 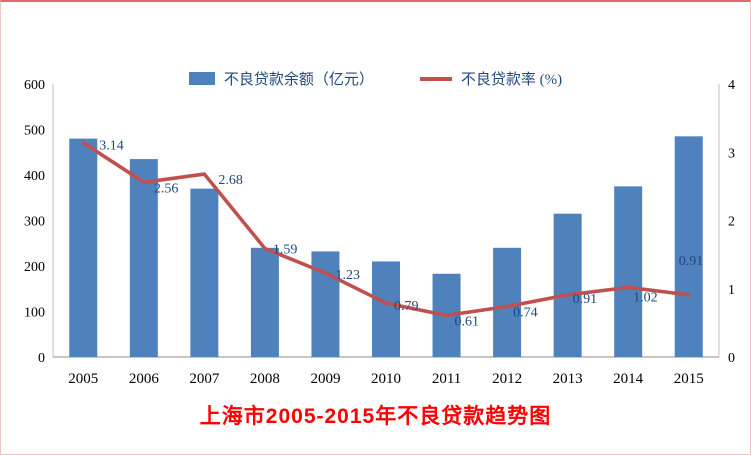 What do you see at coordinates (507, 302) in the screenshot?
I see `bar-2012` at bounding box center [507, 302].